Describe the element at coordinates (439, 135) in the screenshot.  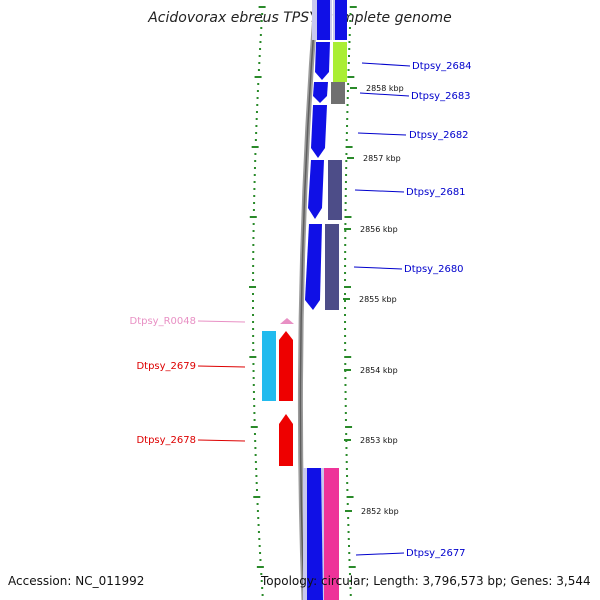
I see `gene-label: Dtpsy_2682` at that location.